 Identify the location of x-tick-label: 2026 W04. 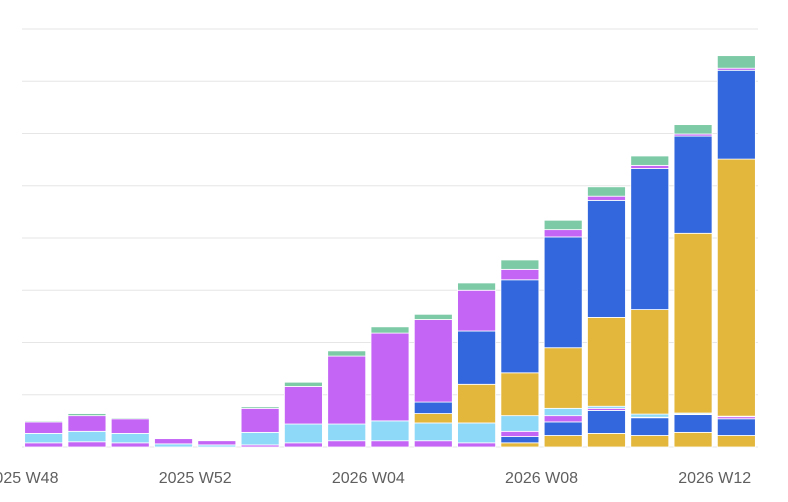
(368, 478).